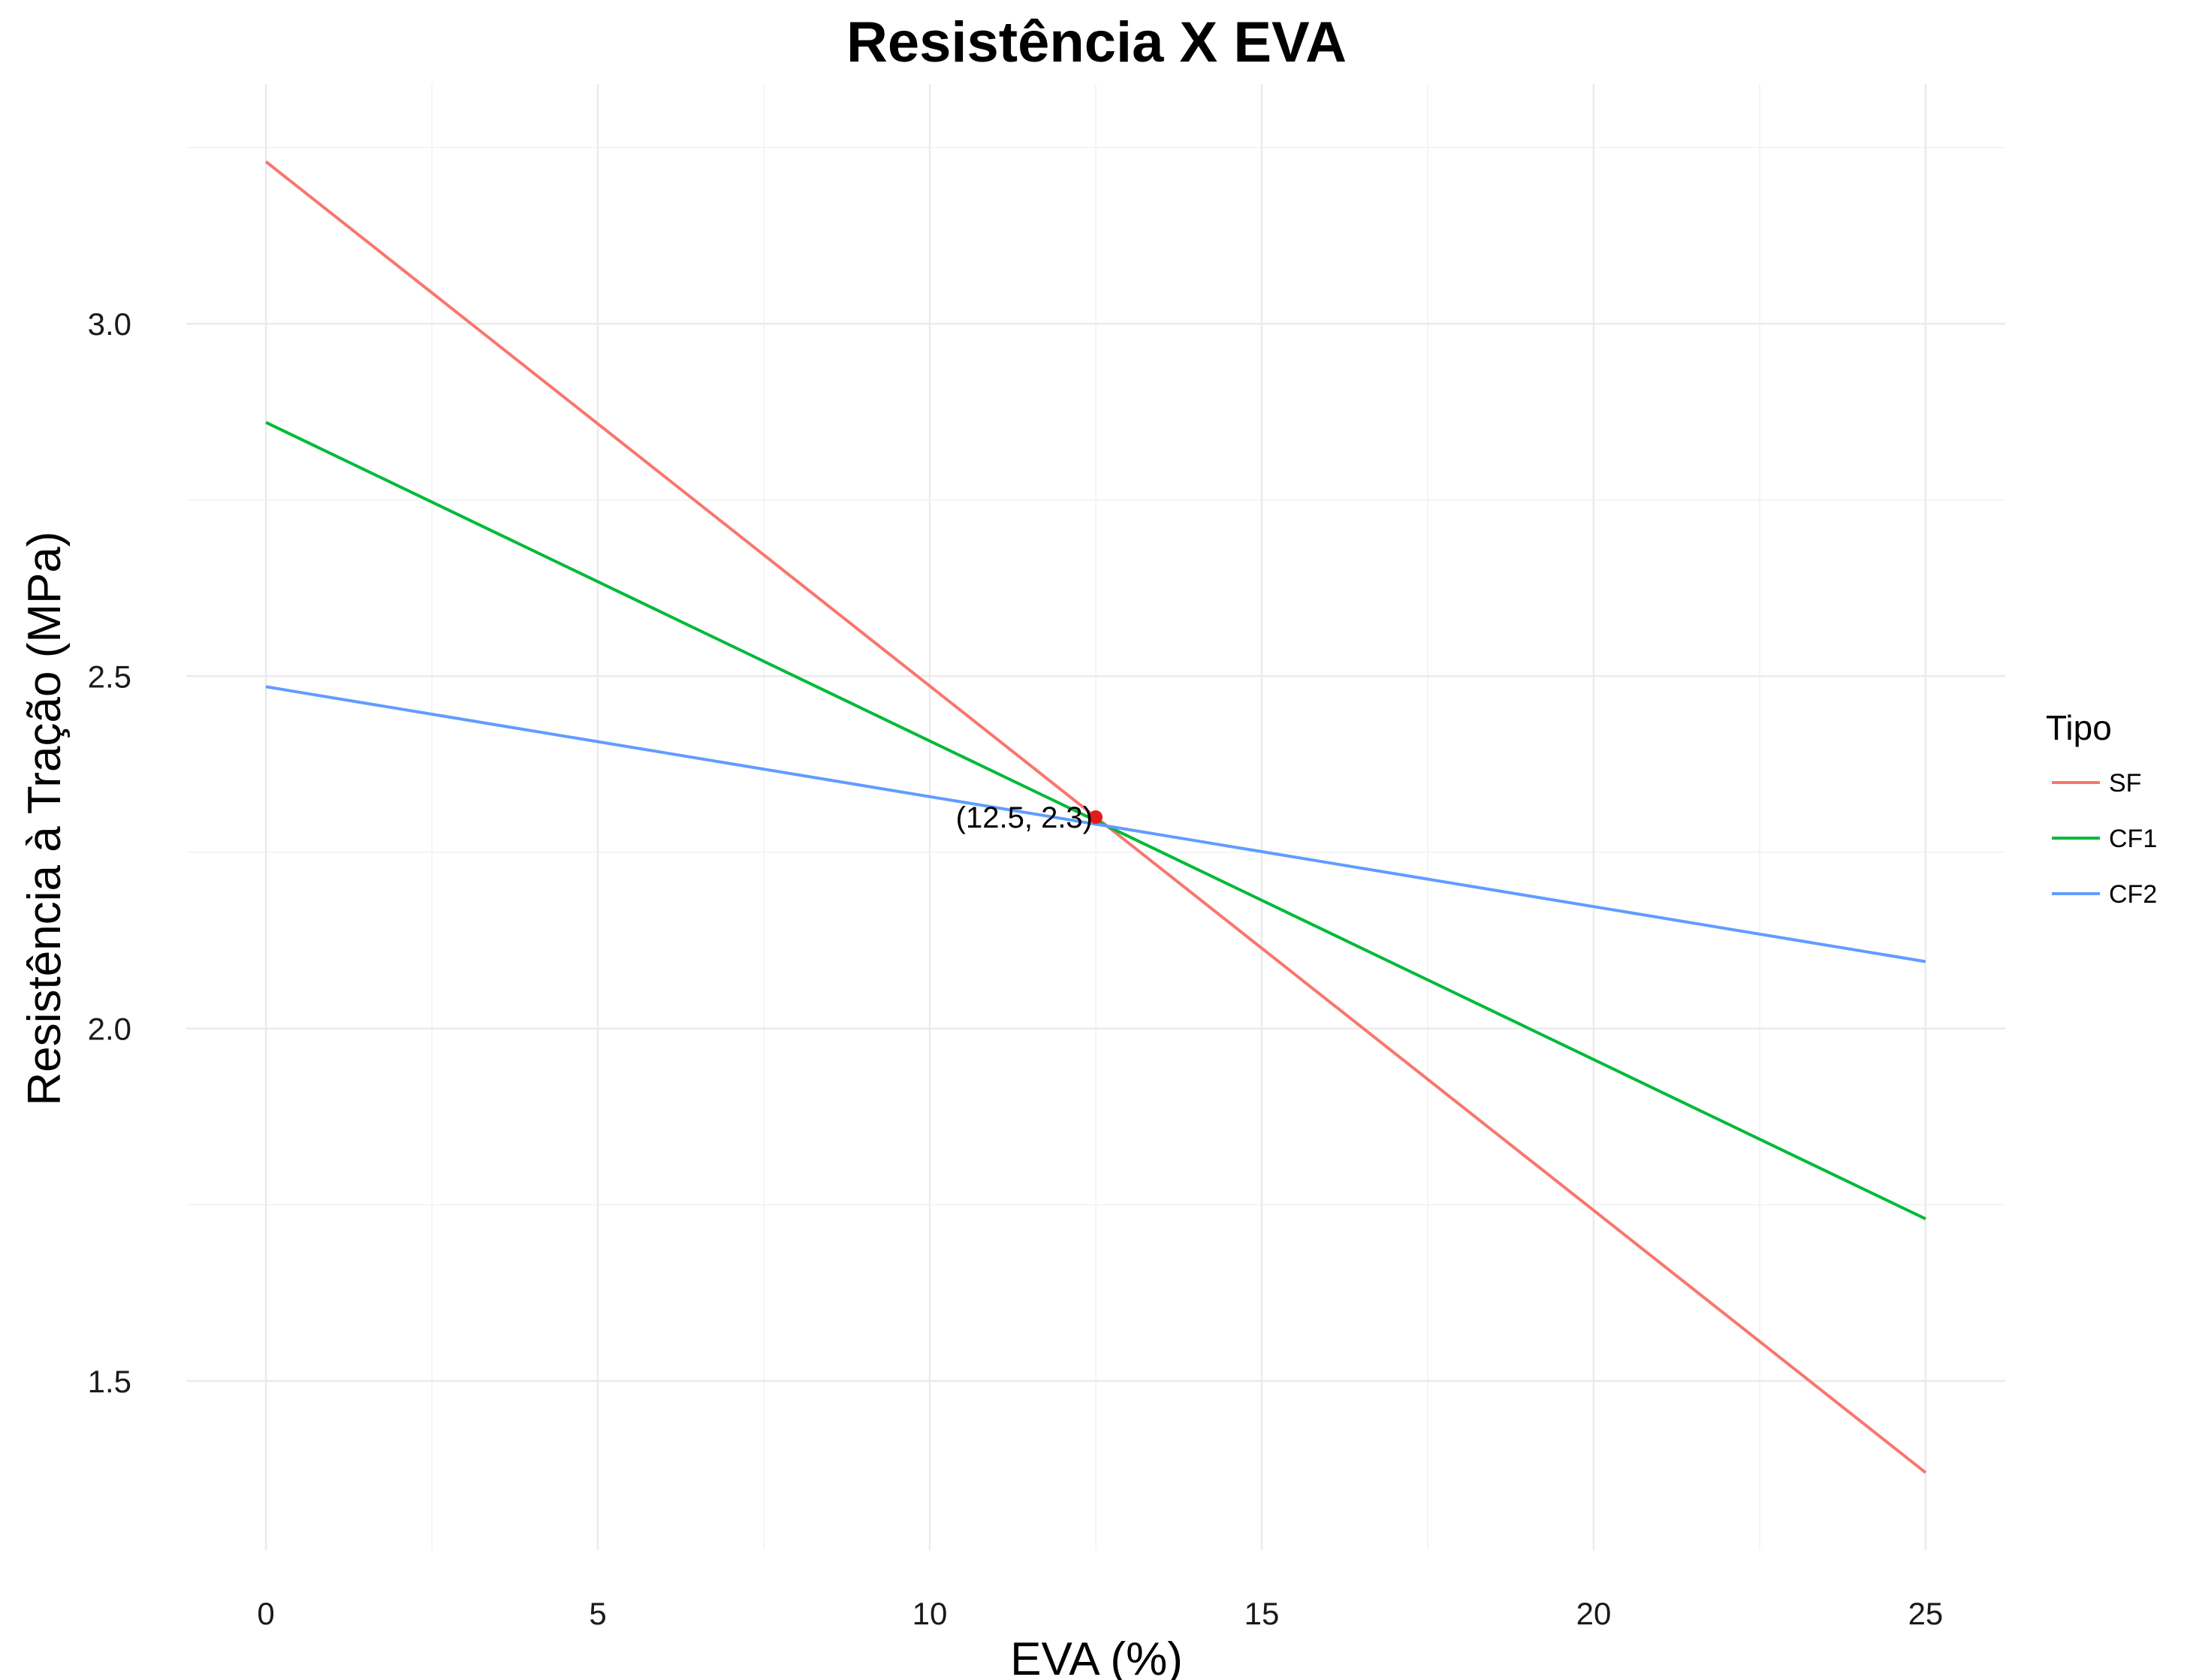  Describe the element at coordinates (1100, 1613) in the screenshot. I see `x-tick-labels: 0 5 10 15 20 25` at that location.